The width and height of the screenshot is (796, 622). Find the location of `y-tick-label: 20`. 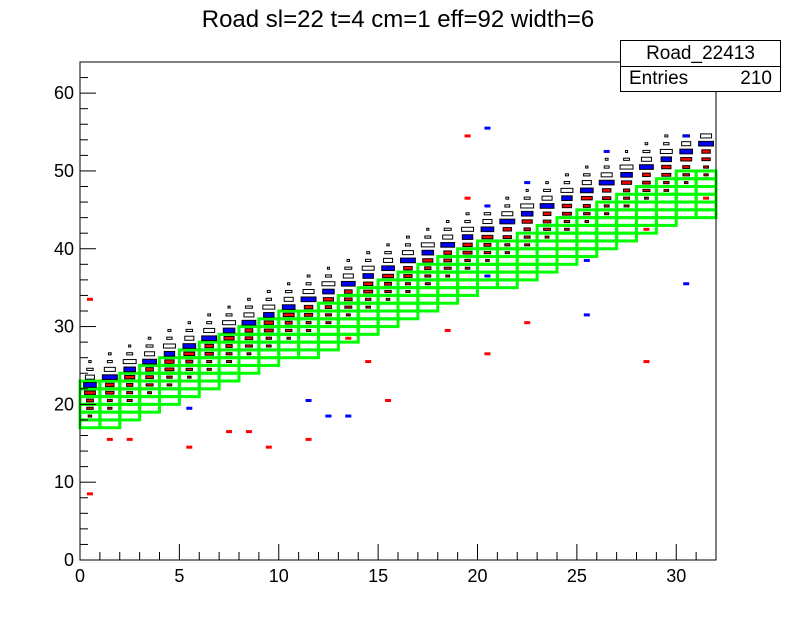

y-tick-label: 20 is located at coordinates (64, 404).